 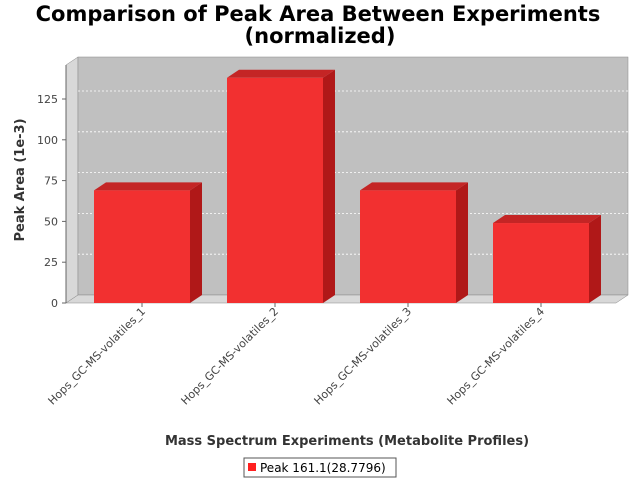 I want to click on y-tick-label: 50, so click(x=51, y=221).